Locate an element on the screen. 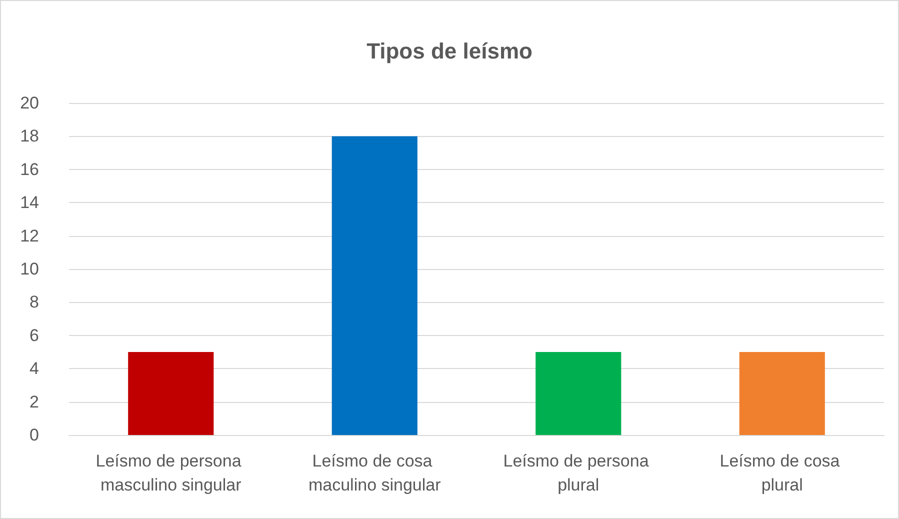 The height and width of the screenshot is (519, 899). chart-title: Tipos de leísmo is located at coordinates (449, 51).